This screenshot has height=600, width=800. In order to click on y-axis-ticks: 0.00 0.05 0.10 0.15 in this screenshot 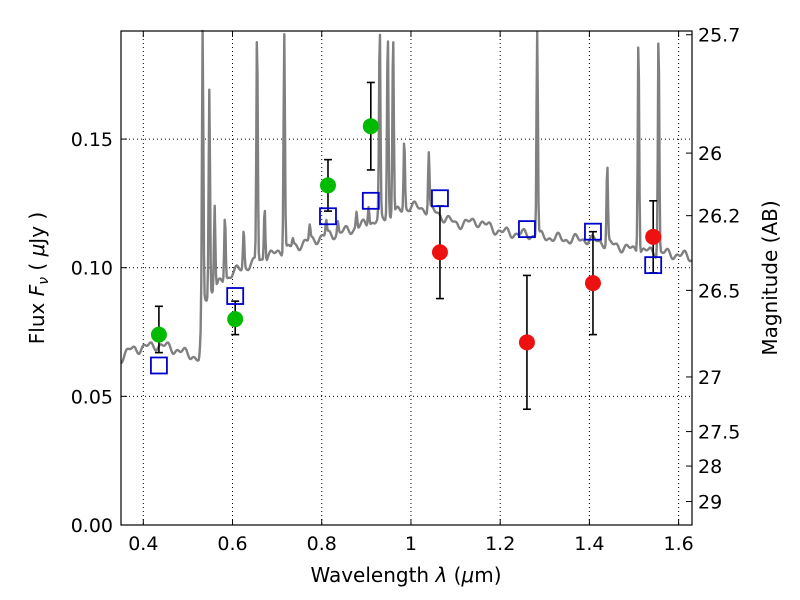, I will do `click(99, 333)`.